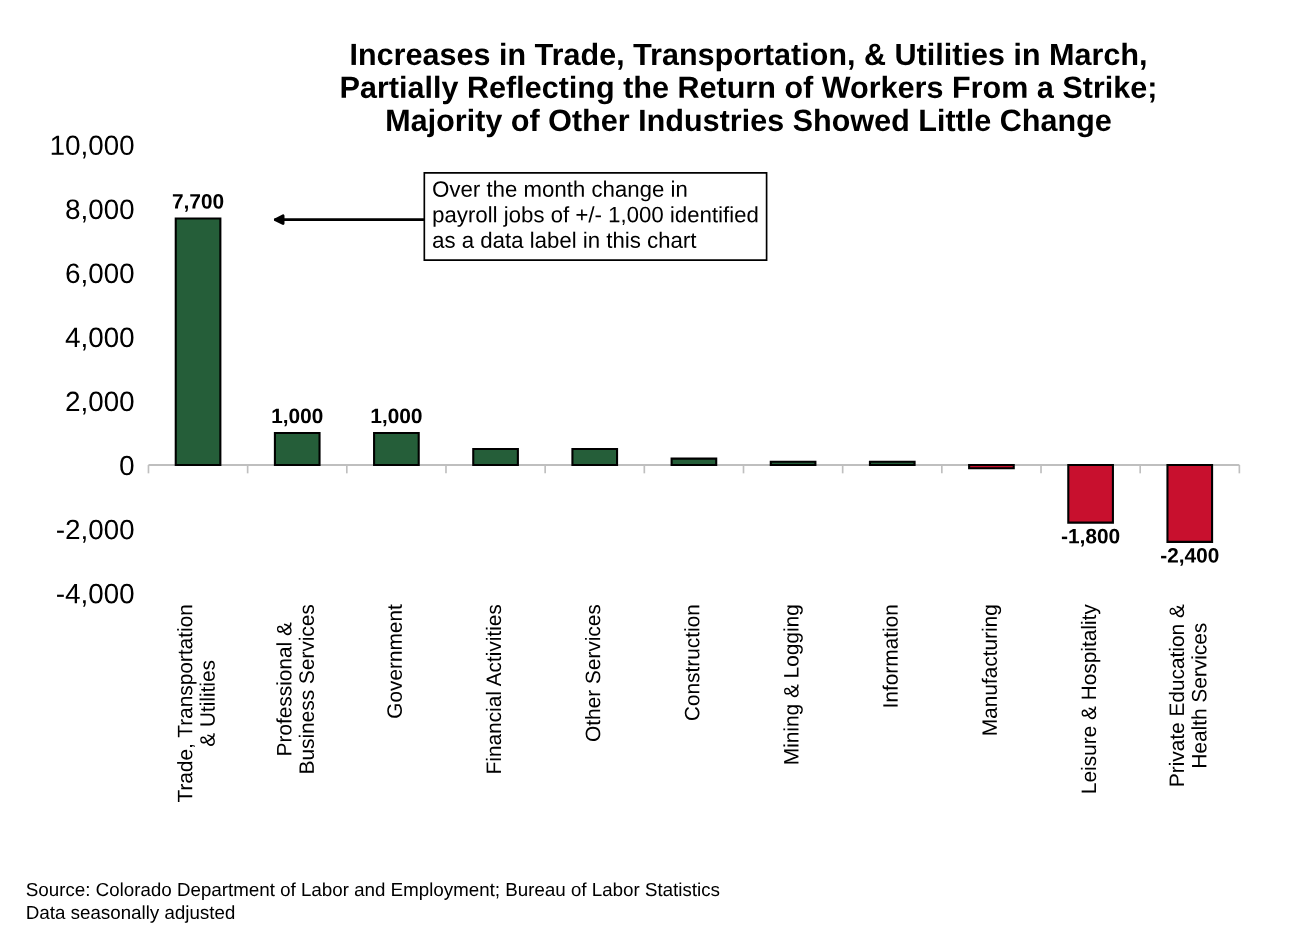 The height and width of the screenshot is (934, 1291). What do you see at coordinates (748, 90) in the screenshot?
I see `chart-title: Increases in Trade, Transportation, & Utilities in March, Partially Reflecting the Return of Workers From a Strike; Majority of Other Industries Showed Little Change` at bounding box center [748, 90].